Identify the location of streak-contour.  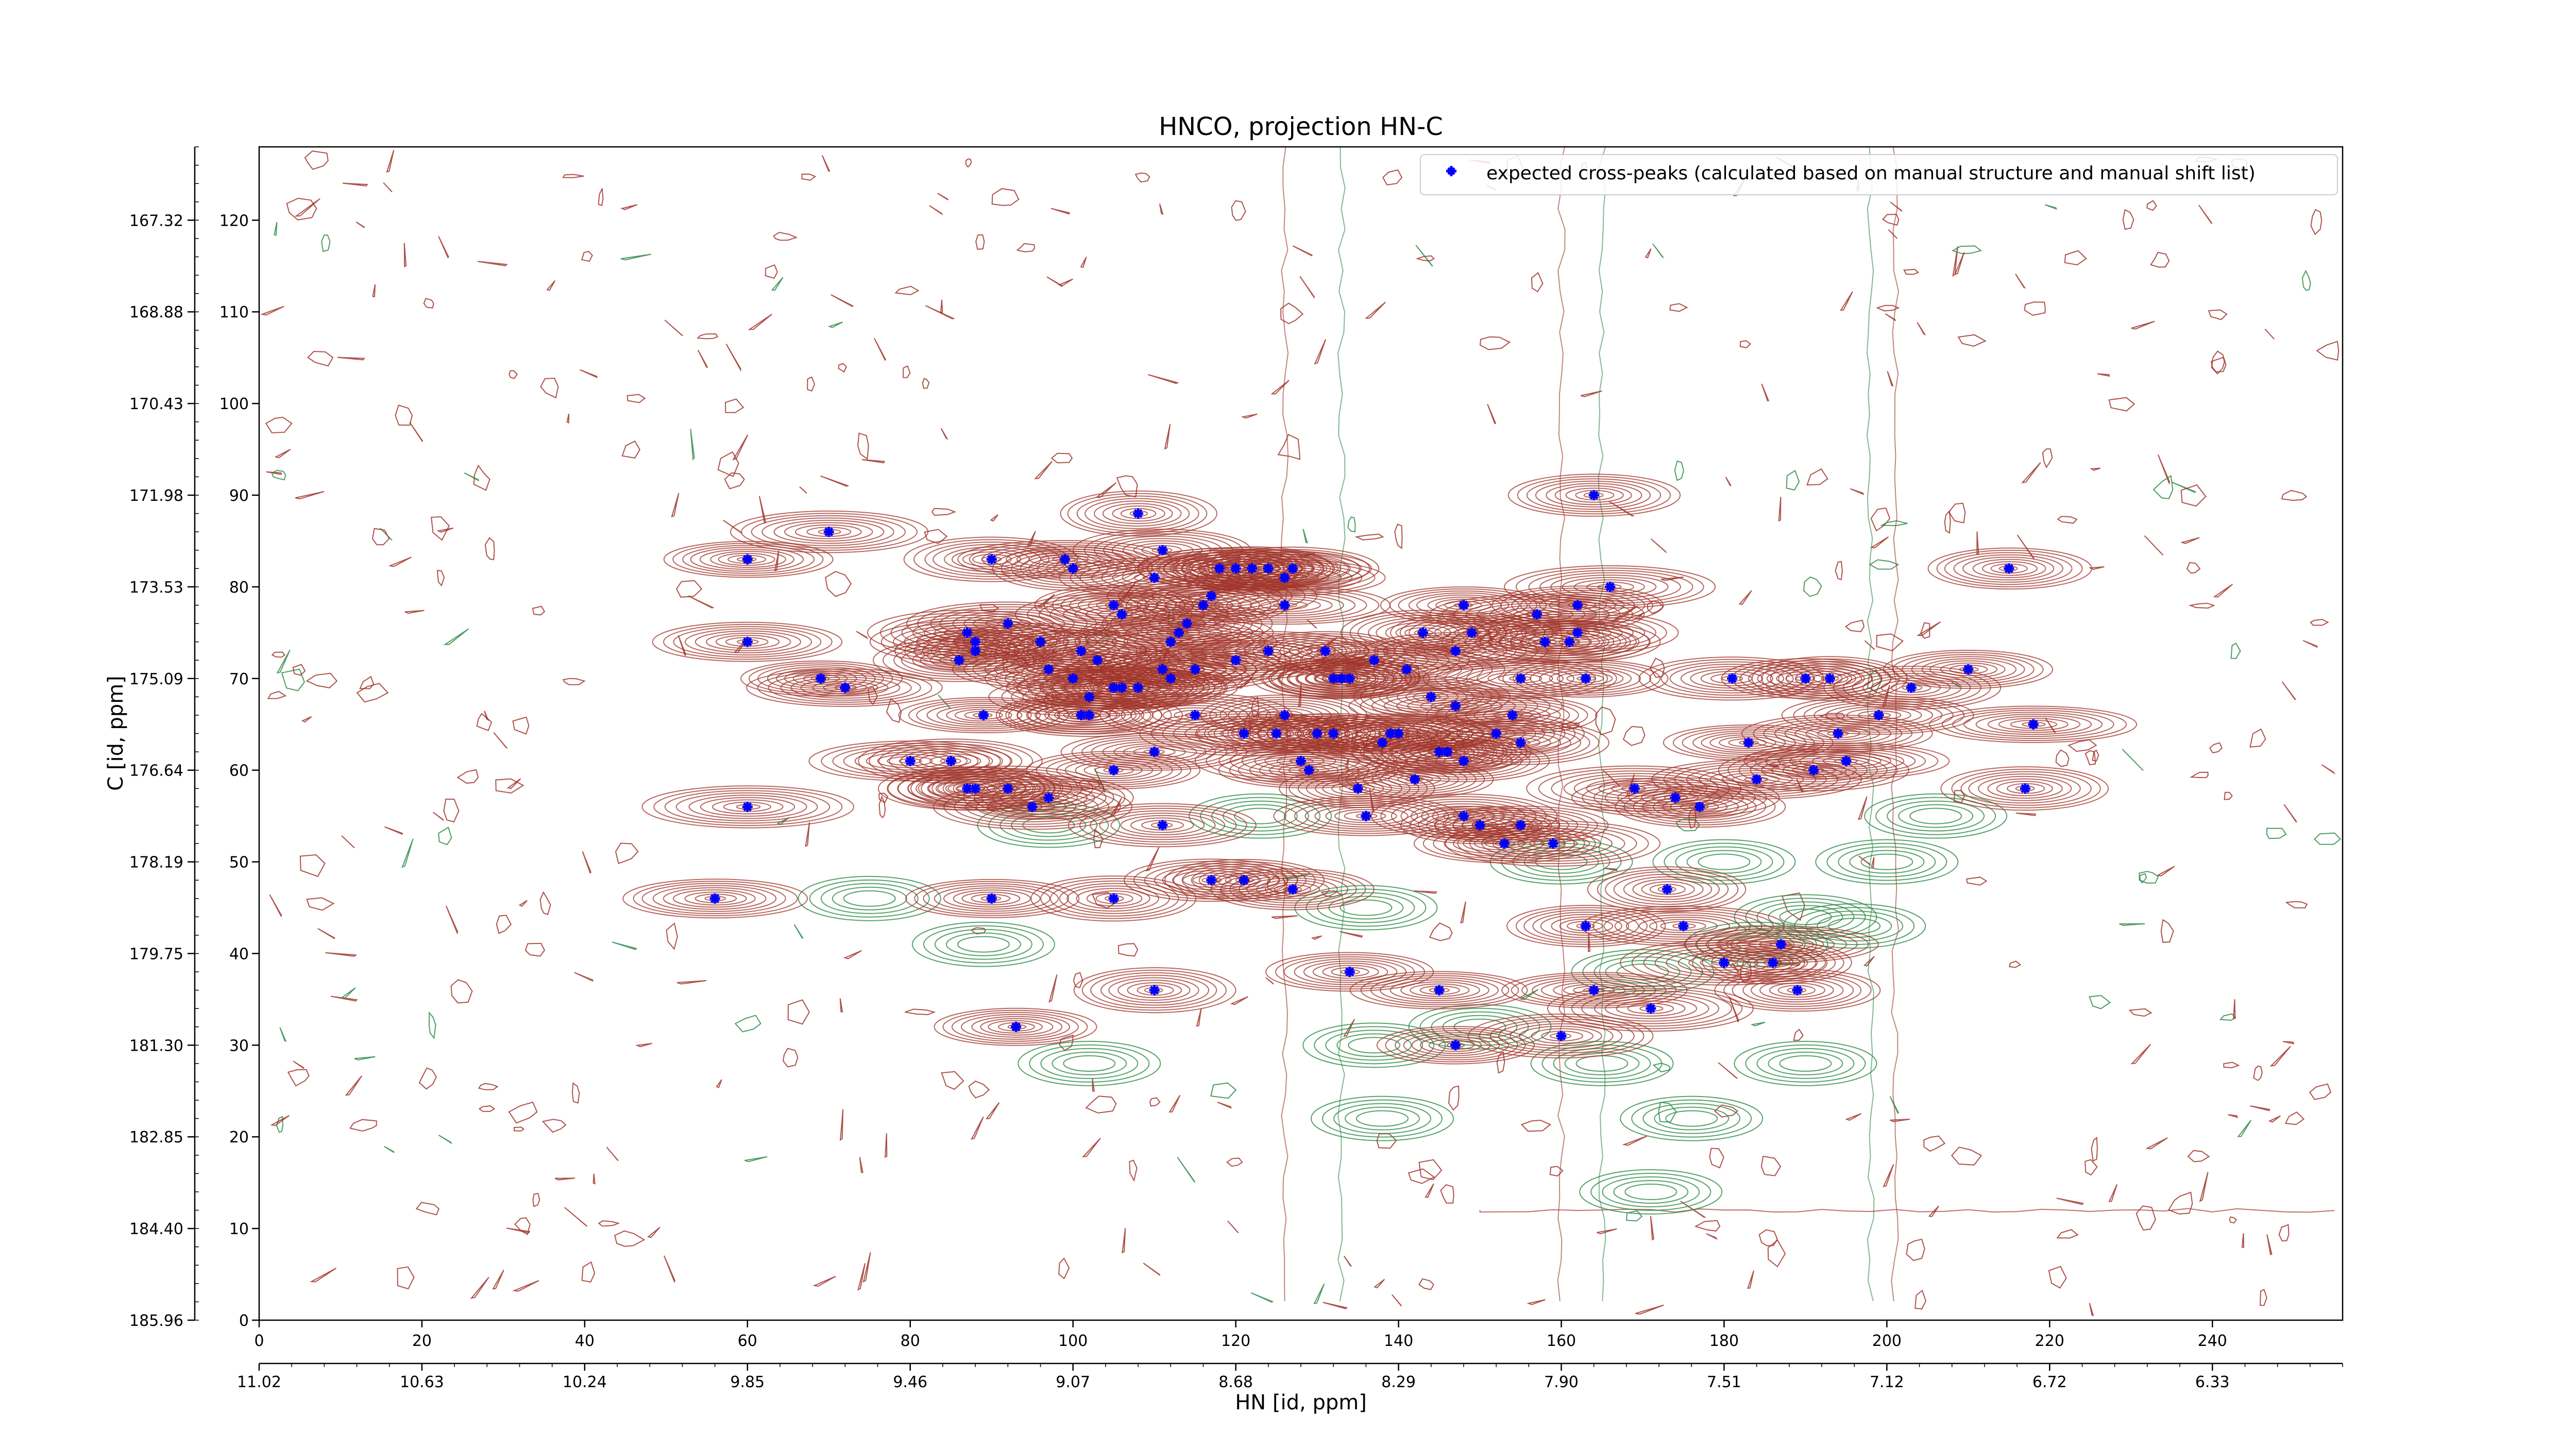
(1602, 724).